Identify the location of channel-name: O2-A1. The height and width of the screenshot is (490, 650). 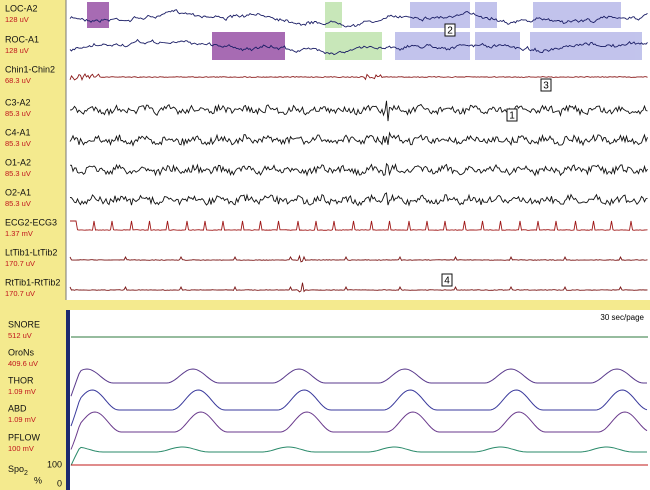
(18, 192).